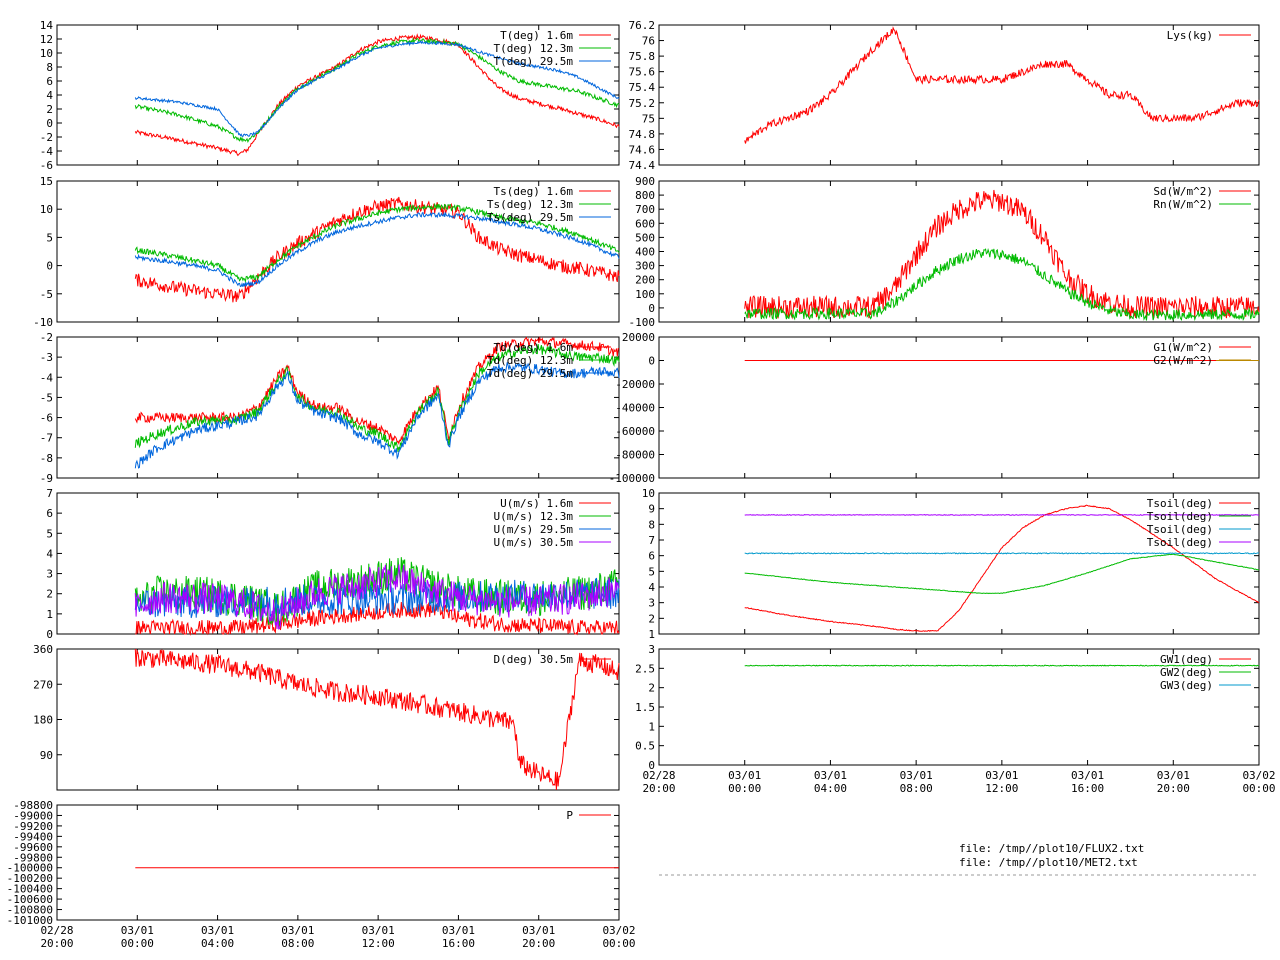  I want to click on y-tick-label: 74.4, so click(642, 165).